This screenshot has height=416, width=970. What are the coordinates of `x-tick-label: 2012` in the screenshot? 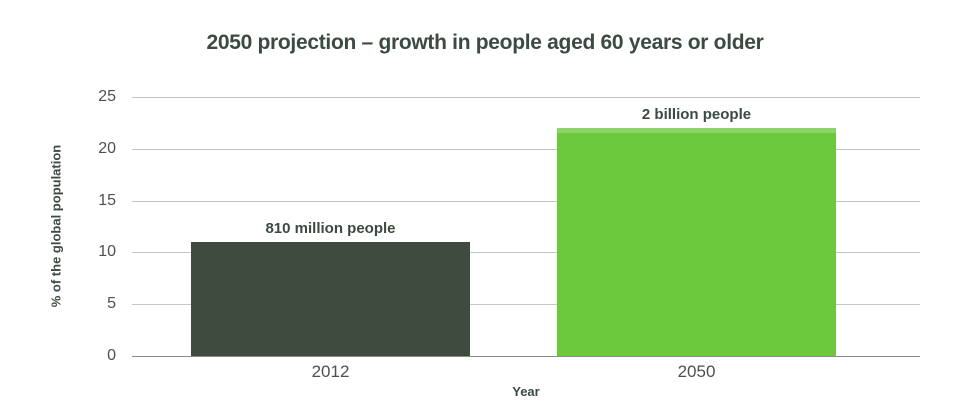 It's located at (330, 371).